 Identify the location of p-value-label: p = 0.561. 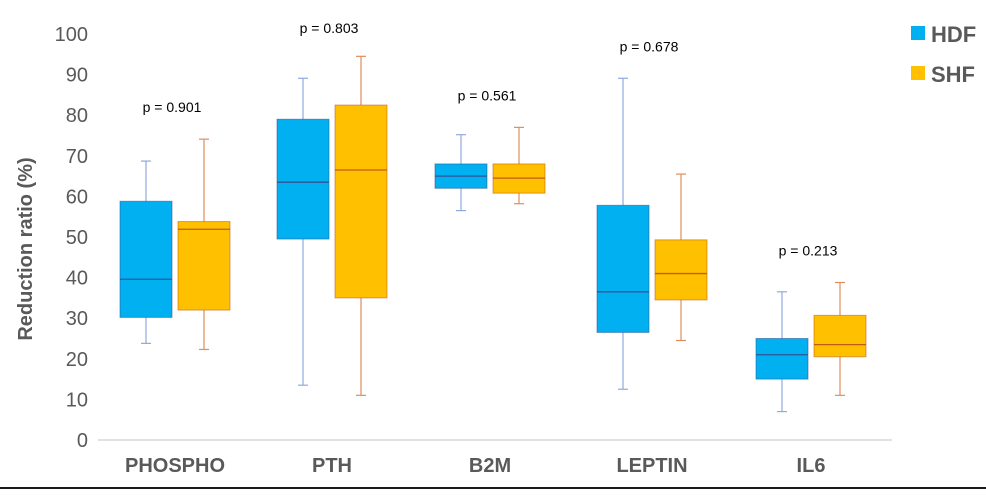
(487, 95).